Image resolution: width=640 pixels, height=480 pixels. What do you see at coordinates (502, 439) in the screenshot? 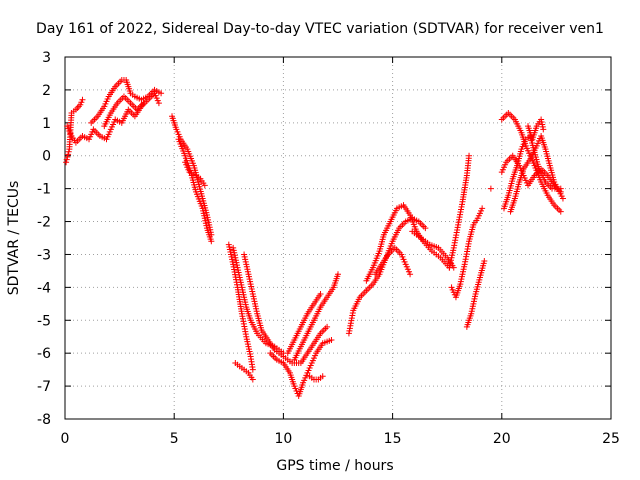
I see `x-tick-label: 20` at bounding box center [502, 439].